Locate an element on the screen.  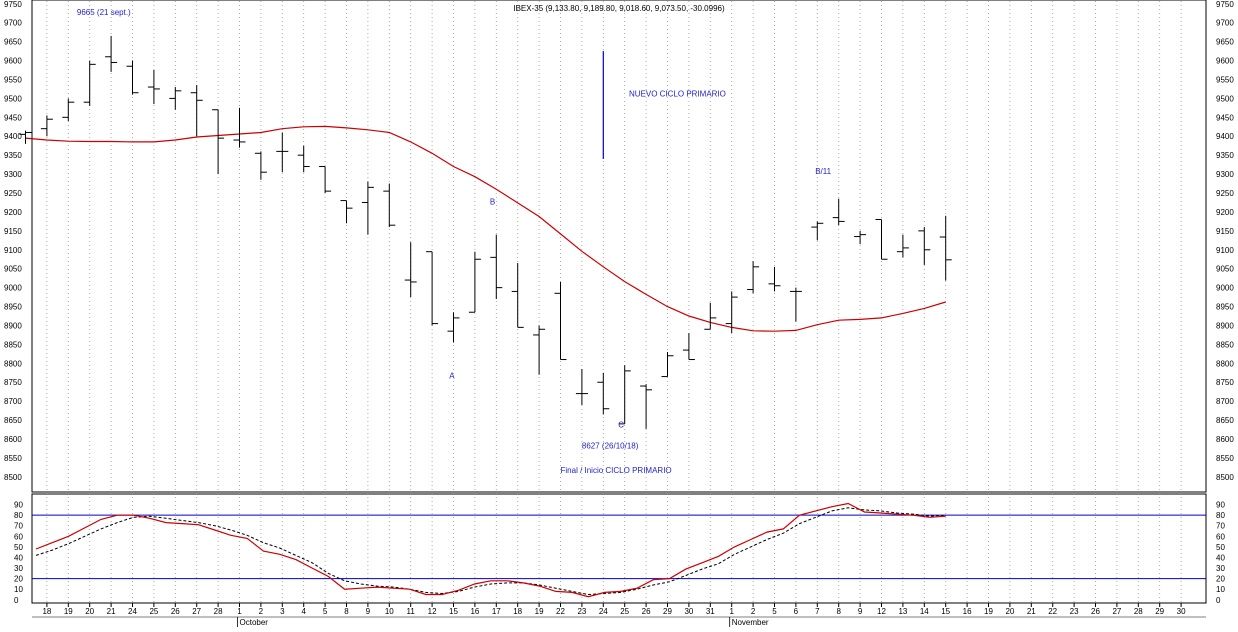
month-label: November is located at coordinates (750, 622).